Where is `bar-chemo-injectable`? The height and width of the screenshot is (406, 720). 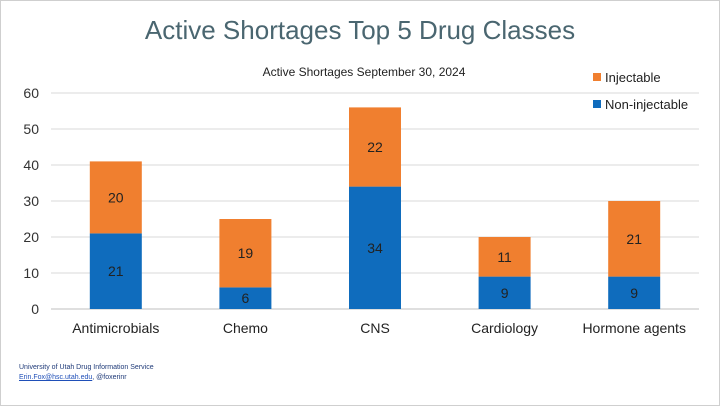 bar-chemo-injectable is located at coordinates (245, 253).